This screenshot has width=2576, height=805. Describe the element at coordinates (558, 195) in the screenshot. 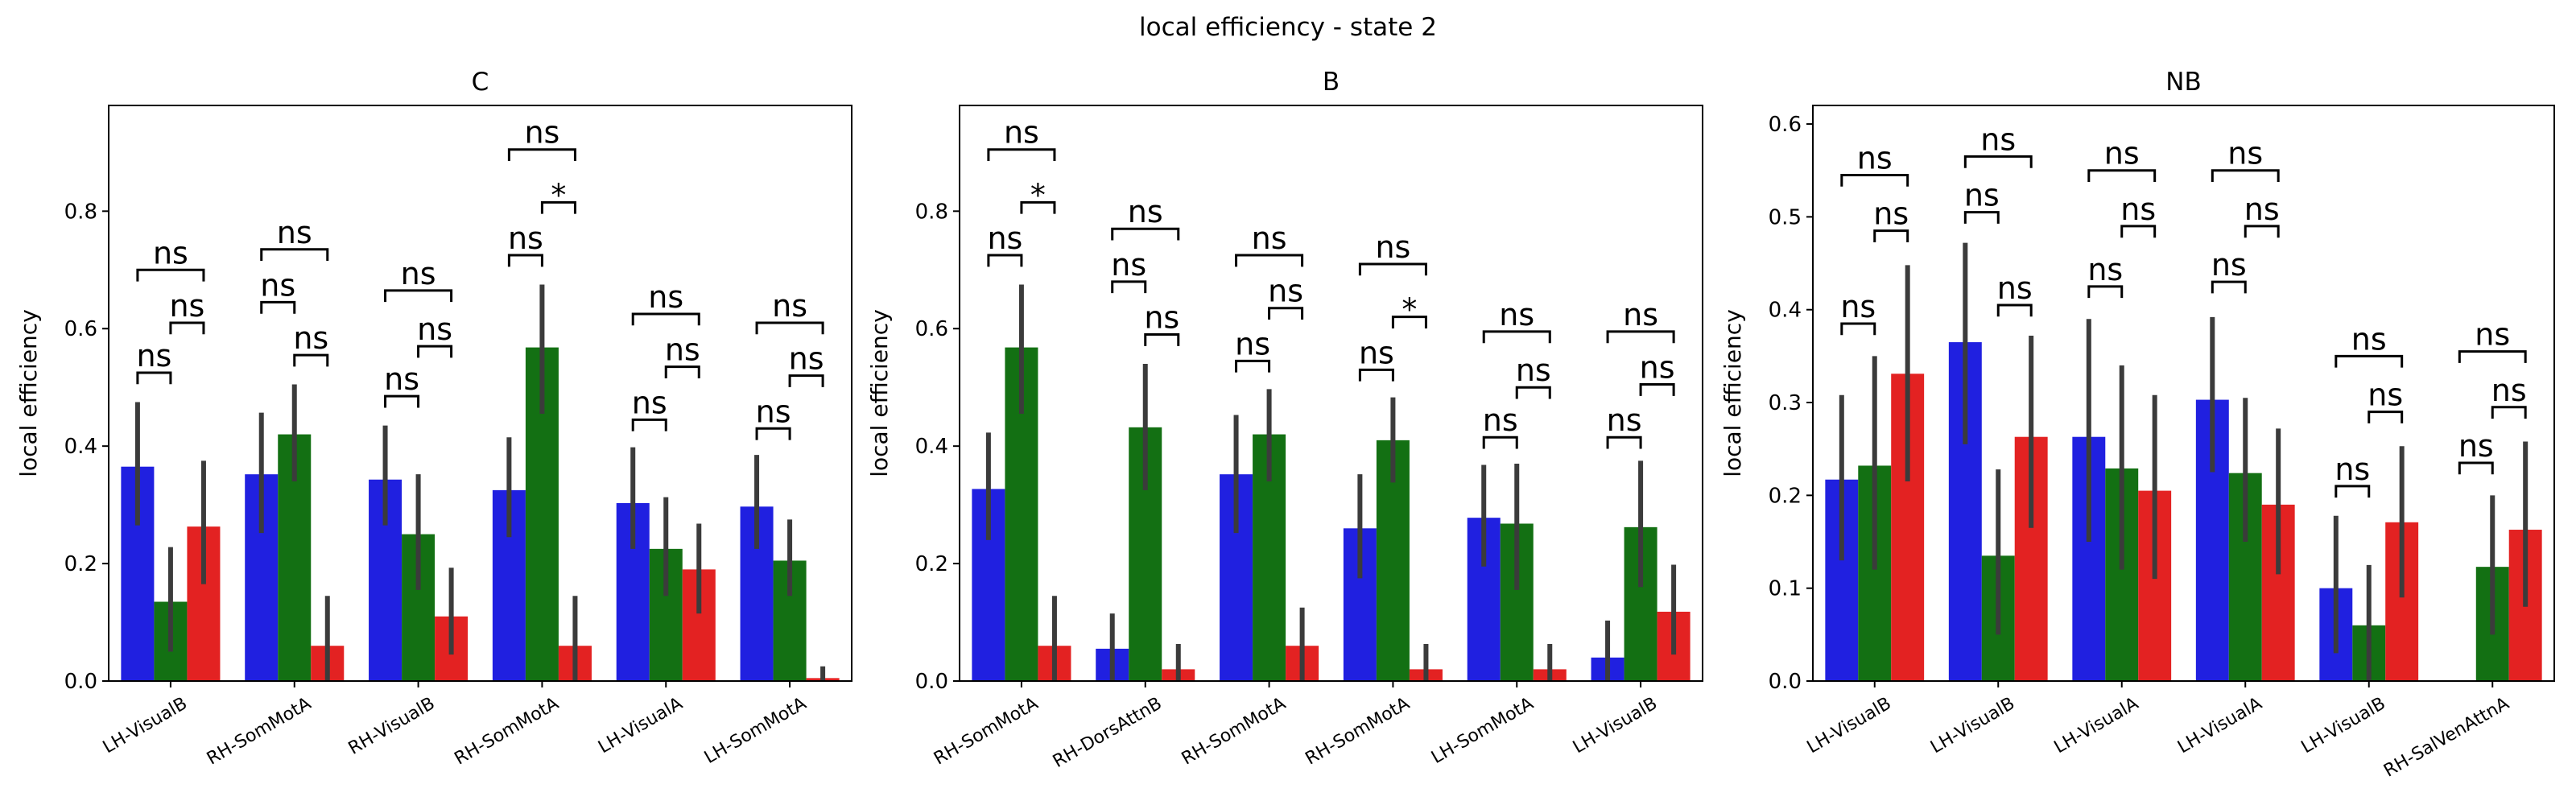

I see `significance-label: *` at that location.